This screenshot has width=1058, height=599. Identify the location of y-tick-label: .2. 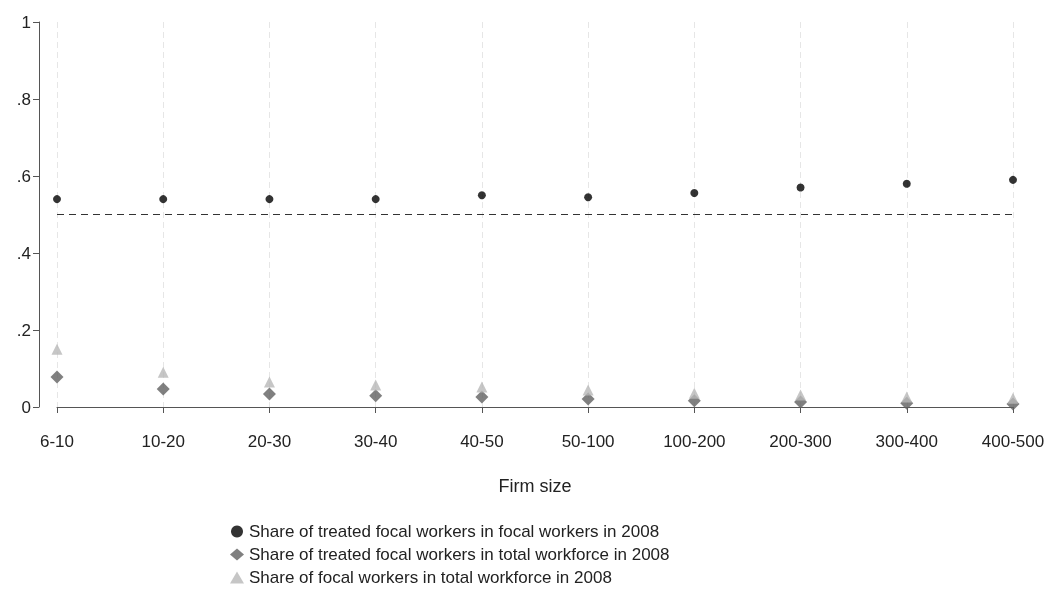
(23, 330).